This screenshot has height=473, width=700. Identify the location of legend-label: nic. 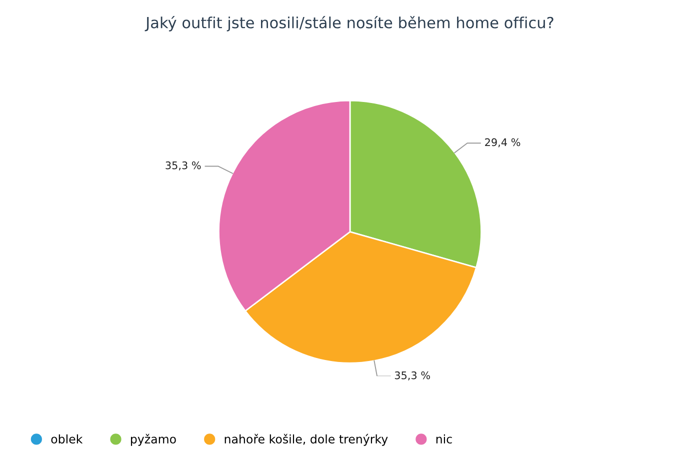
(444, 439).